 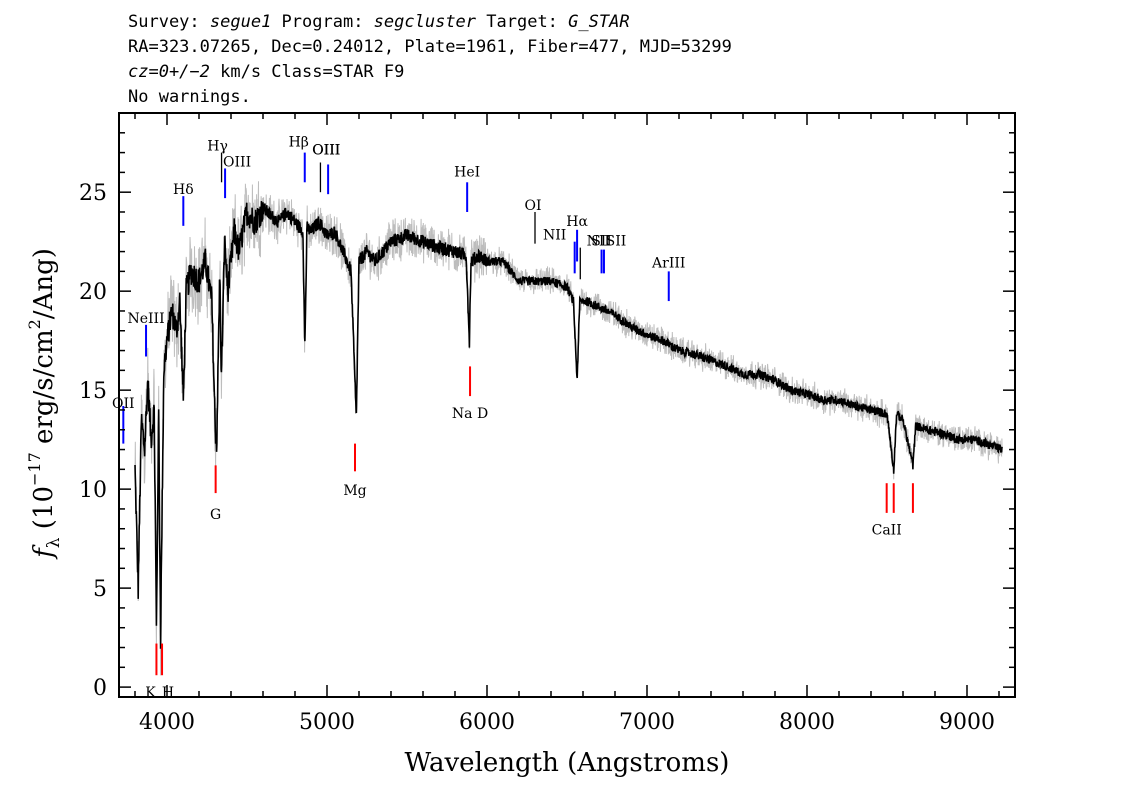 What do you see at coordinates (215, 515) in the screenshot?
I see `line-label: G` at bounding box center [215, 515].